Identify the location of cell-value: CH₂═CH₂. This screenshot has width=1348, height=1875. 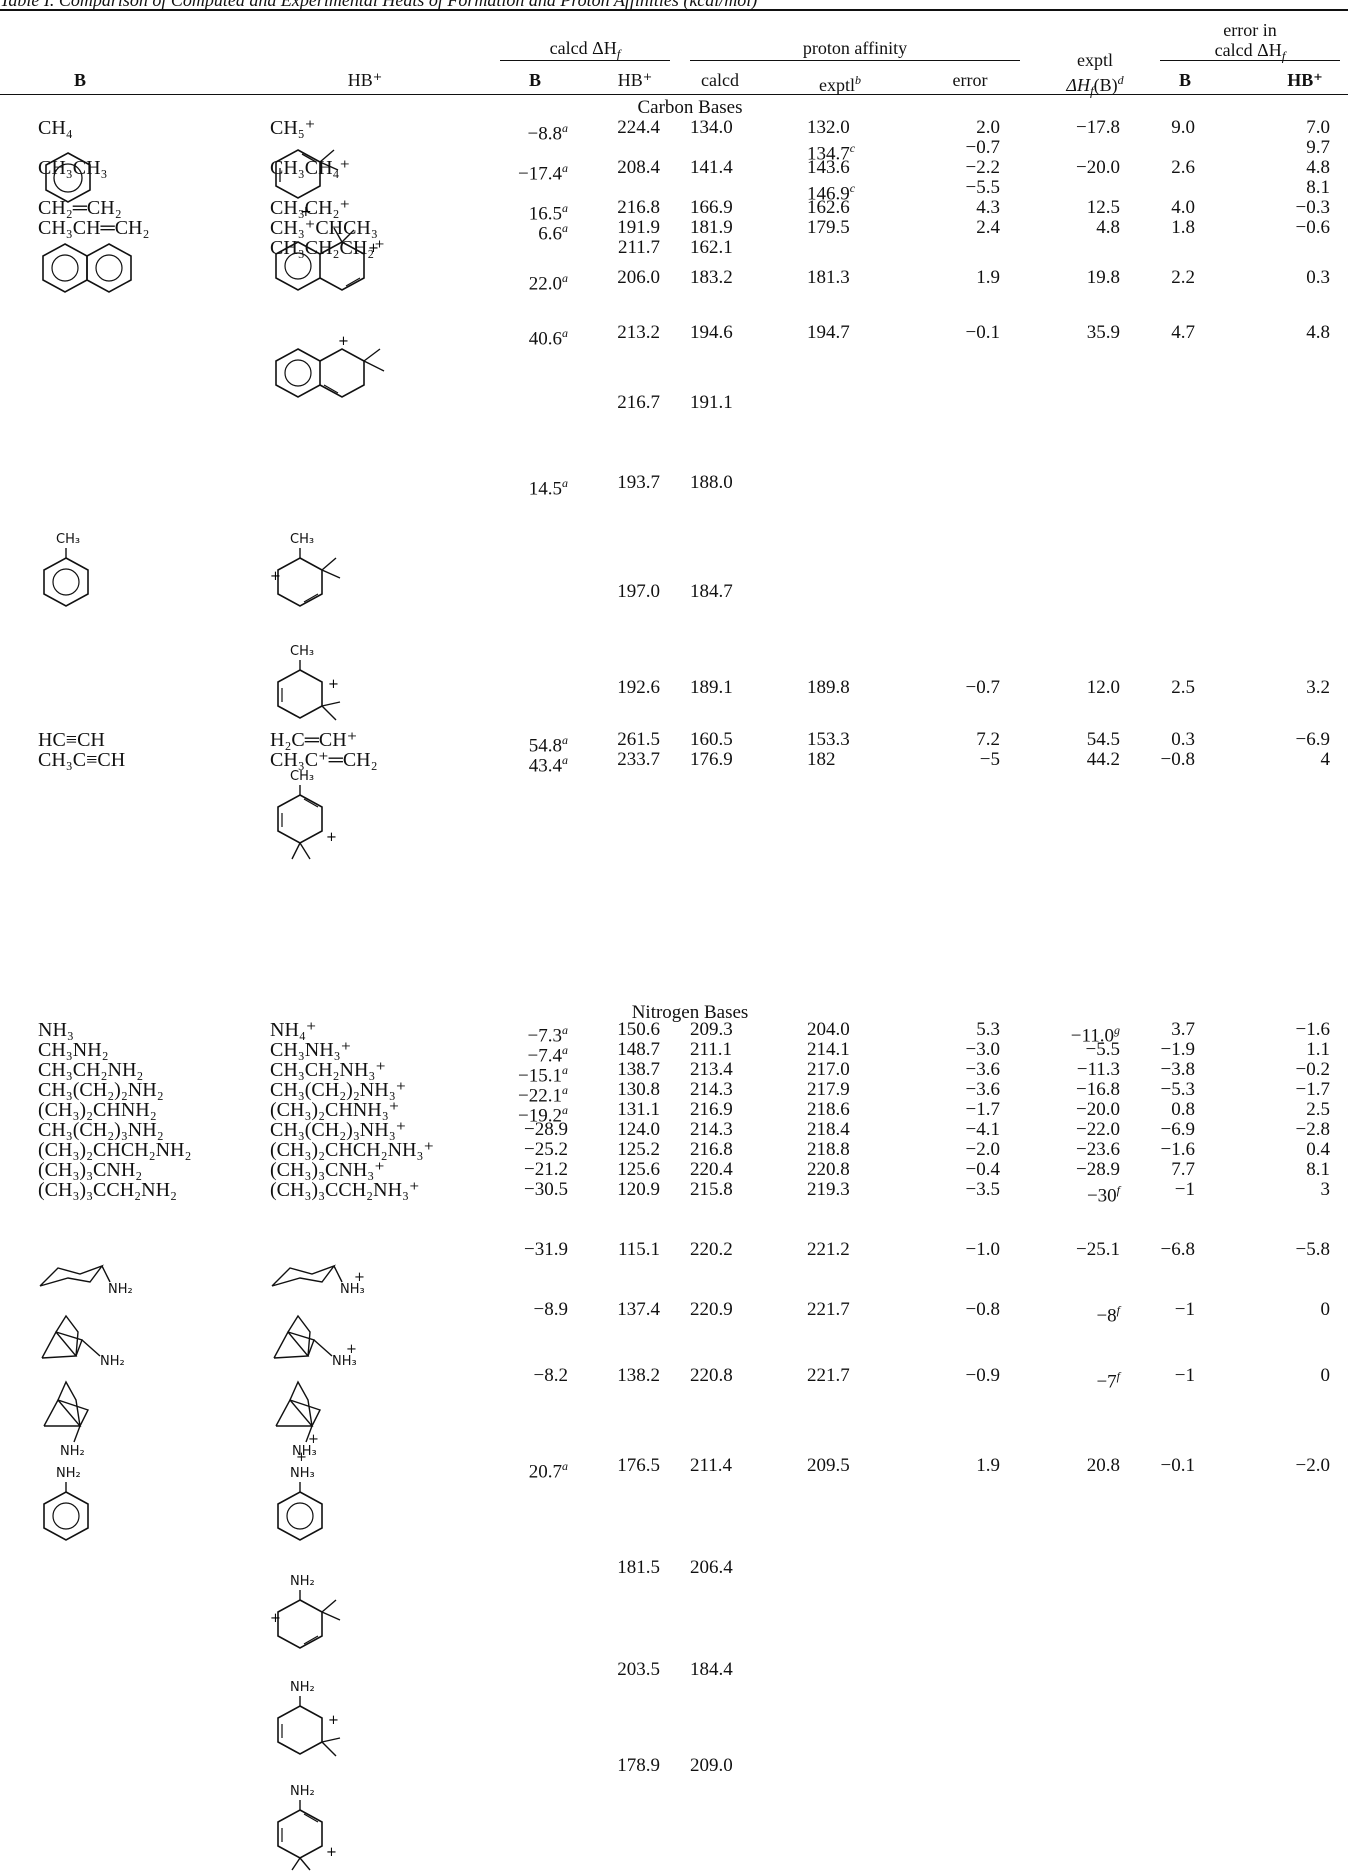
(80, 208).